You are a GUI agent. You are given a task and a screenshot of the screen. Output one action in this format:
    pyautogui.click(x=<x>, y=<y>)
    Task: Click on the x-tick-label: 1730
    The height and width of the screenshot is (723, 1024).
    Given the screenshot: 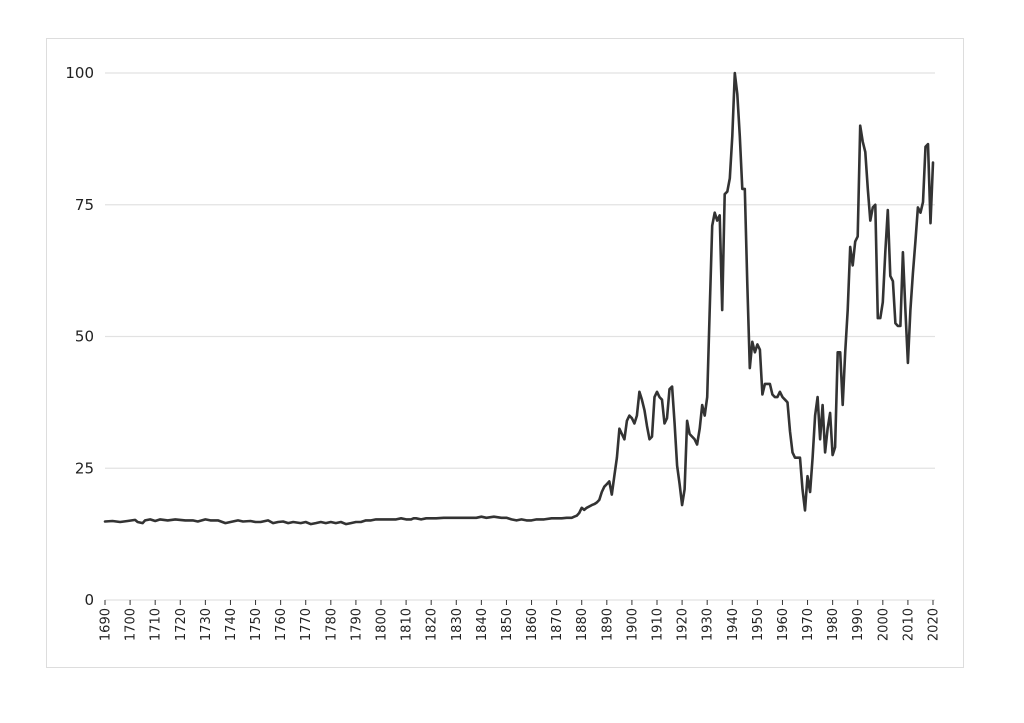 What is the action you would take?
    pyautogui.click(x=206, y=624)
    